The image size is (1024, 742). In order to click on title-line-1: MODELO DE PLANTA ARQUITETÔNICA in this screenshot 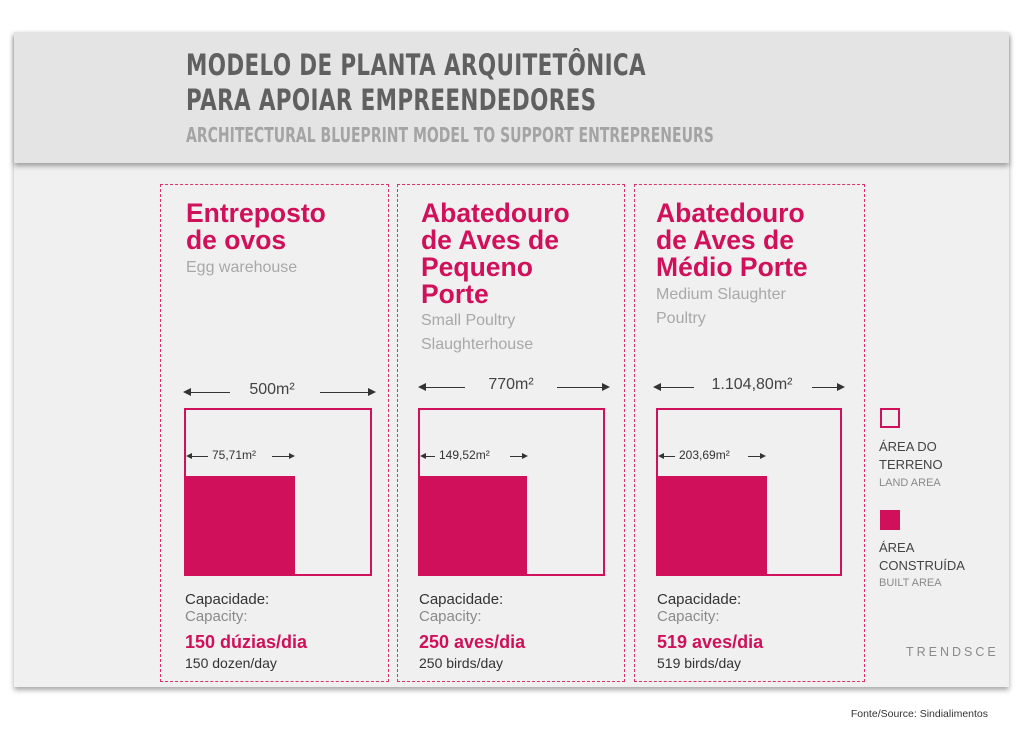, I will do `click(416, 65)`.